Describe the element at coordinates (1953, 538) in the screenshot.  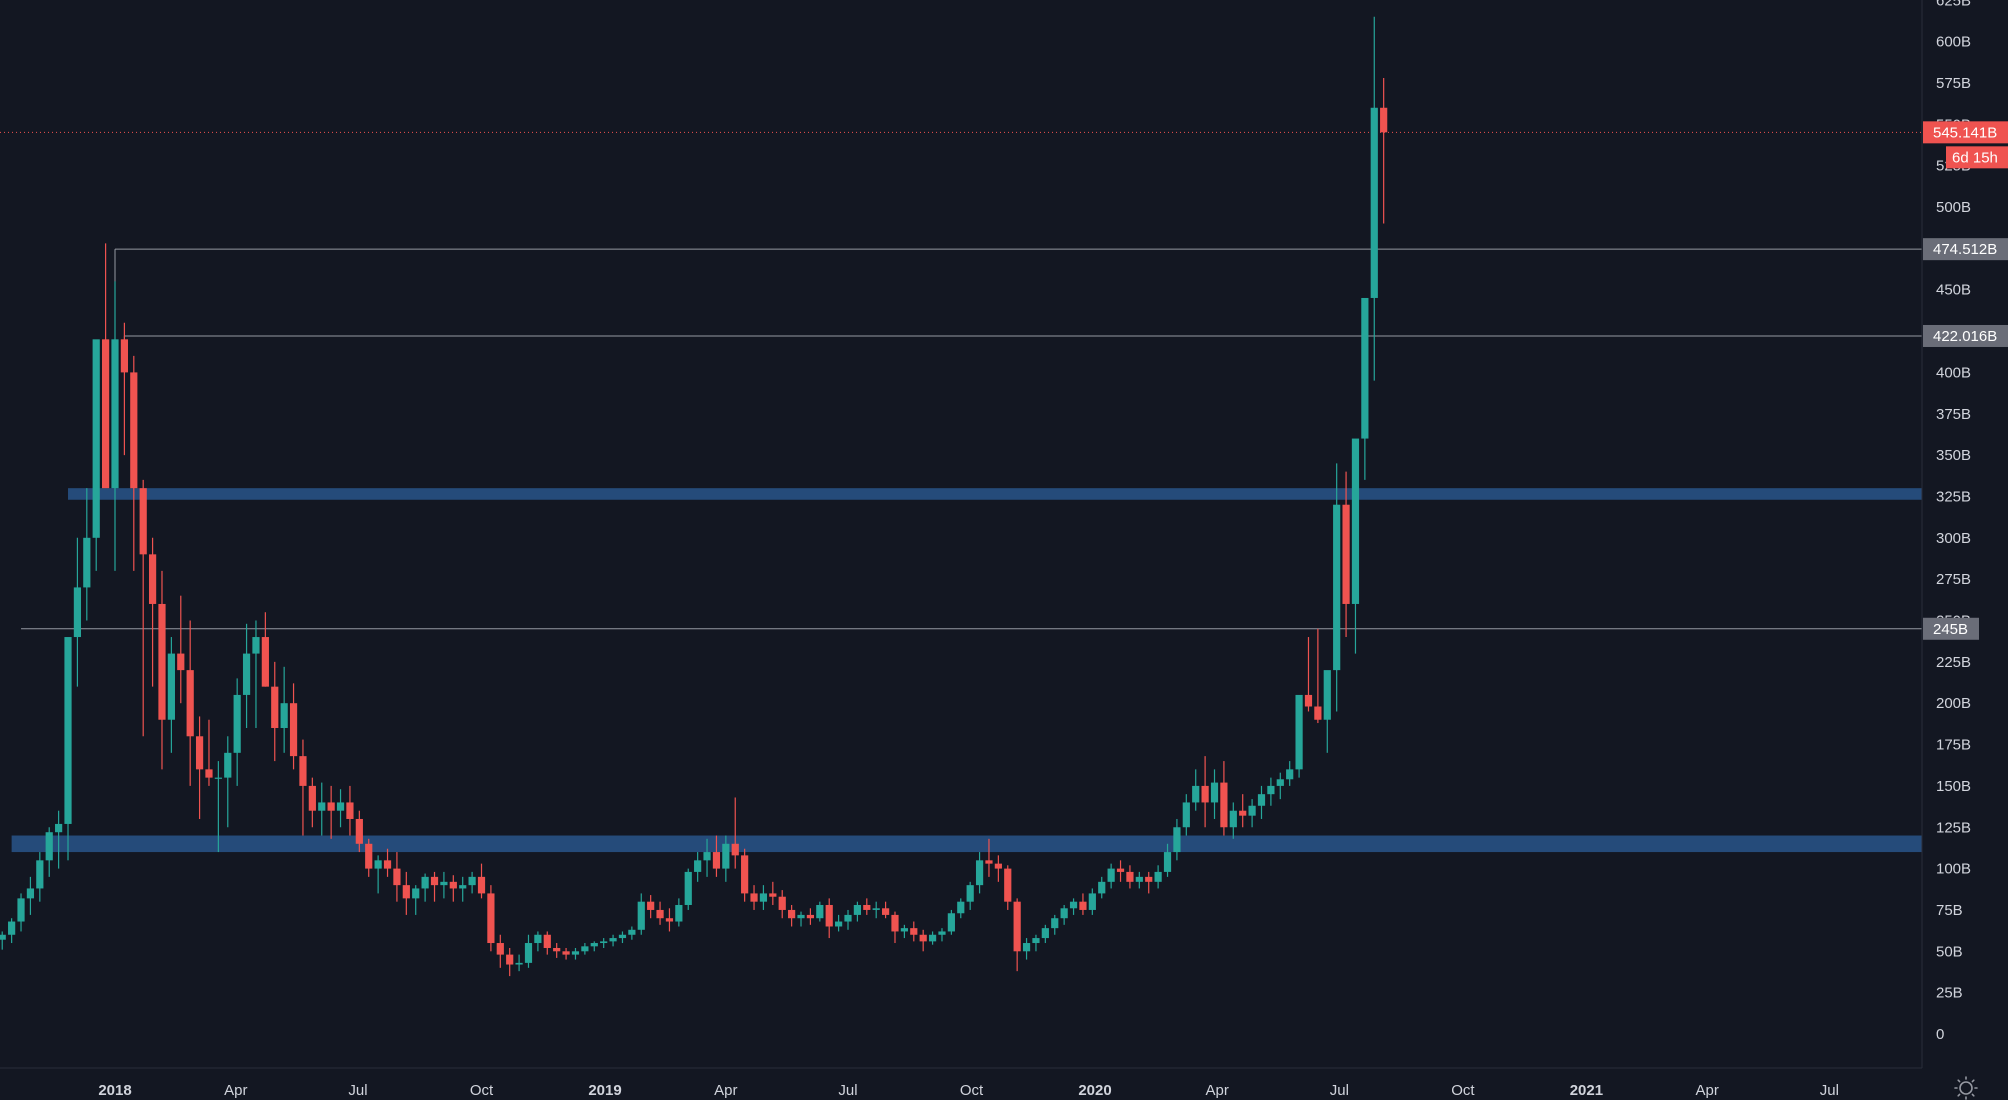
I see `price-tick-label: 300B` at that location.